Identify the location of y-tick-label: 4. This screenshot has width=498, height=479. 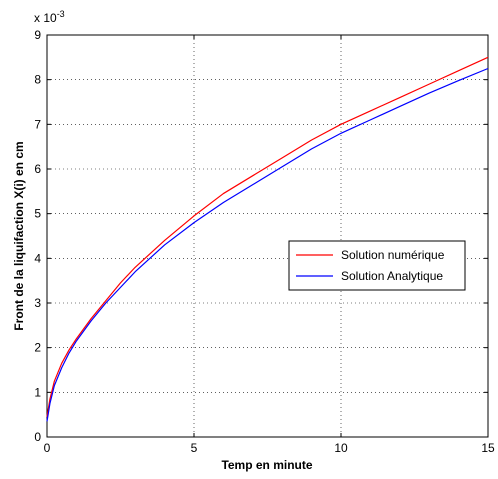
(37, 258).